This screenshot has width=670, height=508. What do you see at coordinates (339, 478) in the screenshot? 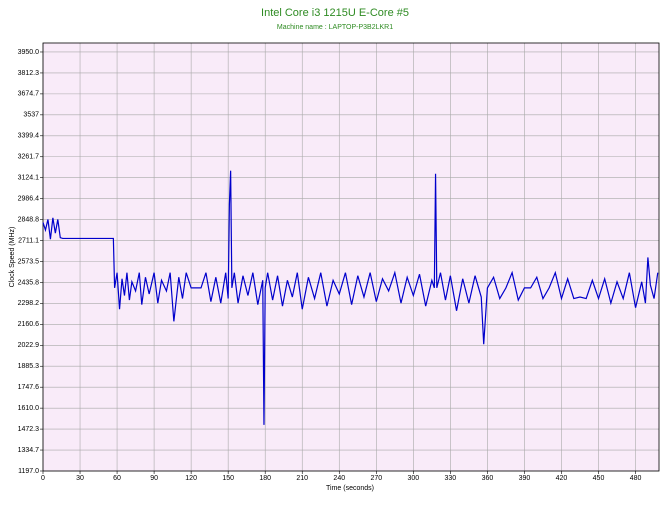
I see `x-tick-label: 240` at bounding box center [339, 478].